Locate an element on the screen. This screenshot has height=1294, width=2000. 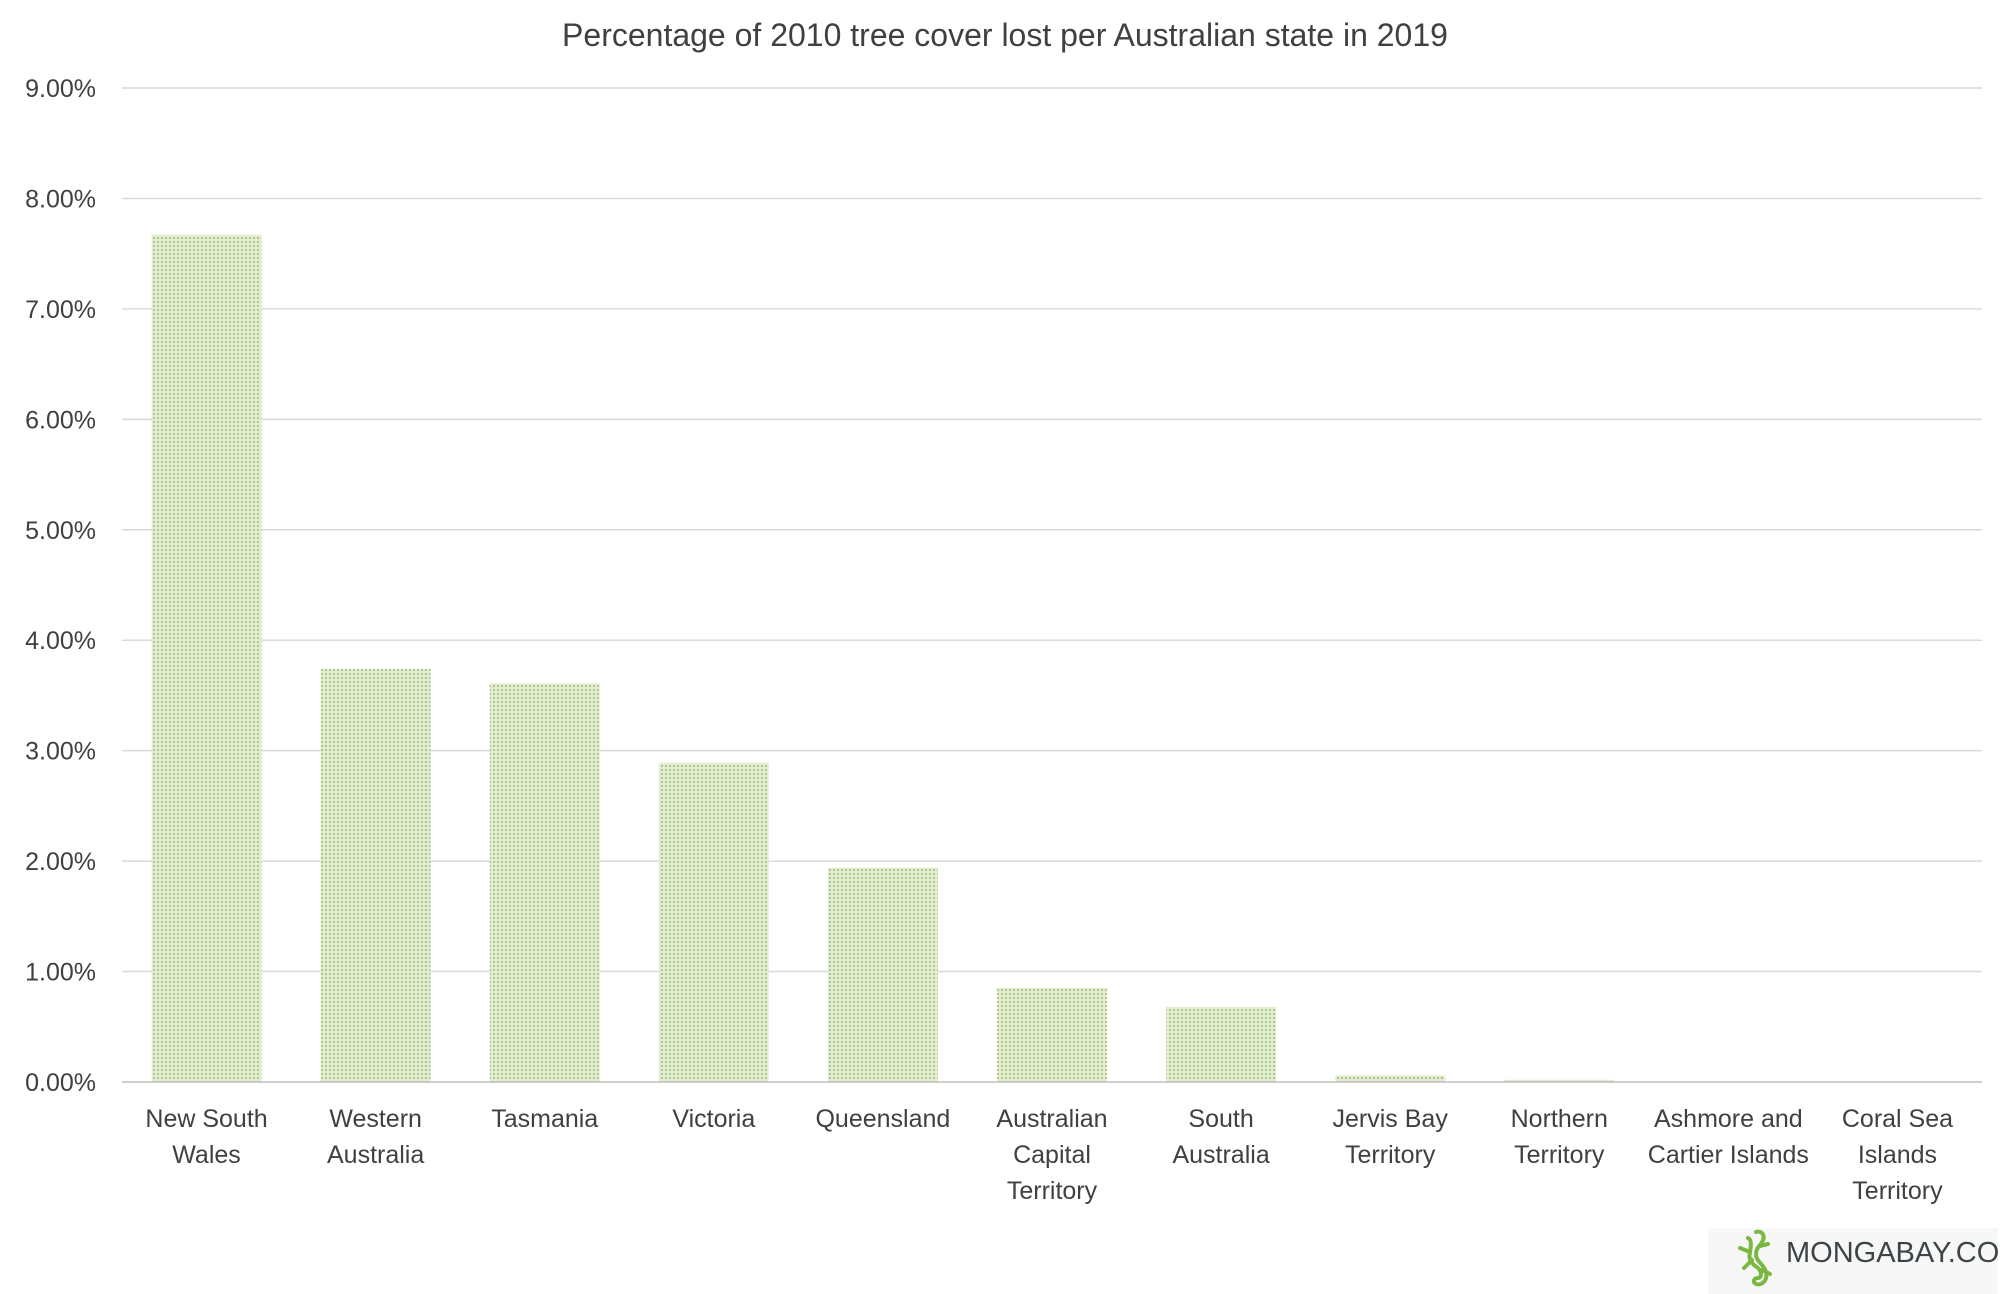
y-tick-label: 3.00% is located at coordinates (60, 752).